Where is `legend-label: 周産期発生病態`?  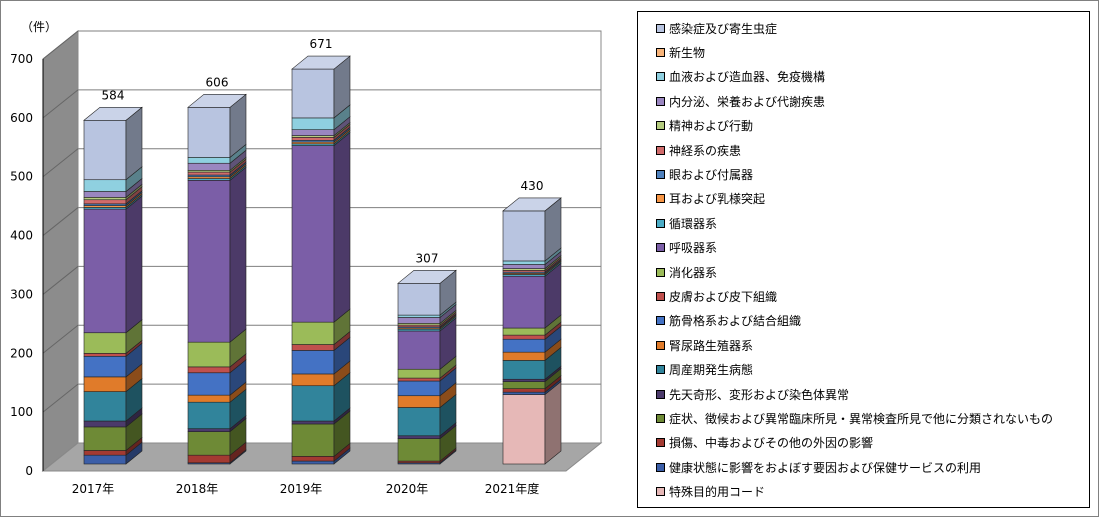
legend-label: 周産期発生病態 is located at coordinates (711, 370).